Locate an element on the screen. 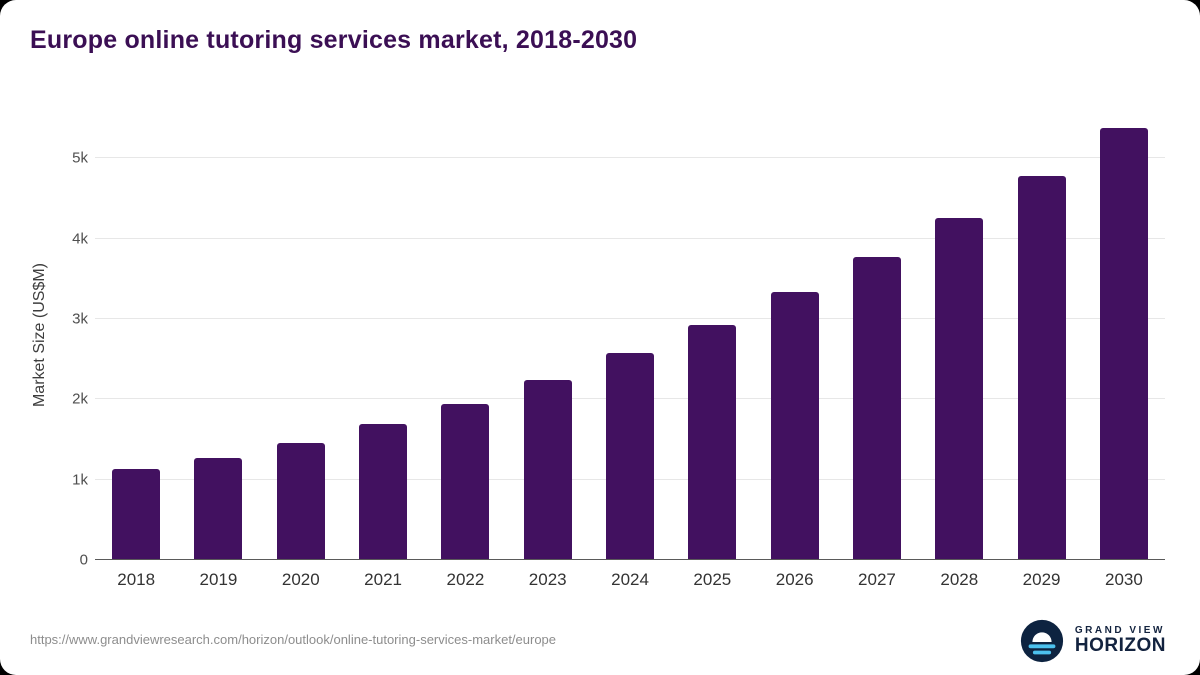  bar-2025 is located at coordinates (712, 442).